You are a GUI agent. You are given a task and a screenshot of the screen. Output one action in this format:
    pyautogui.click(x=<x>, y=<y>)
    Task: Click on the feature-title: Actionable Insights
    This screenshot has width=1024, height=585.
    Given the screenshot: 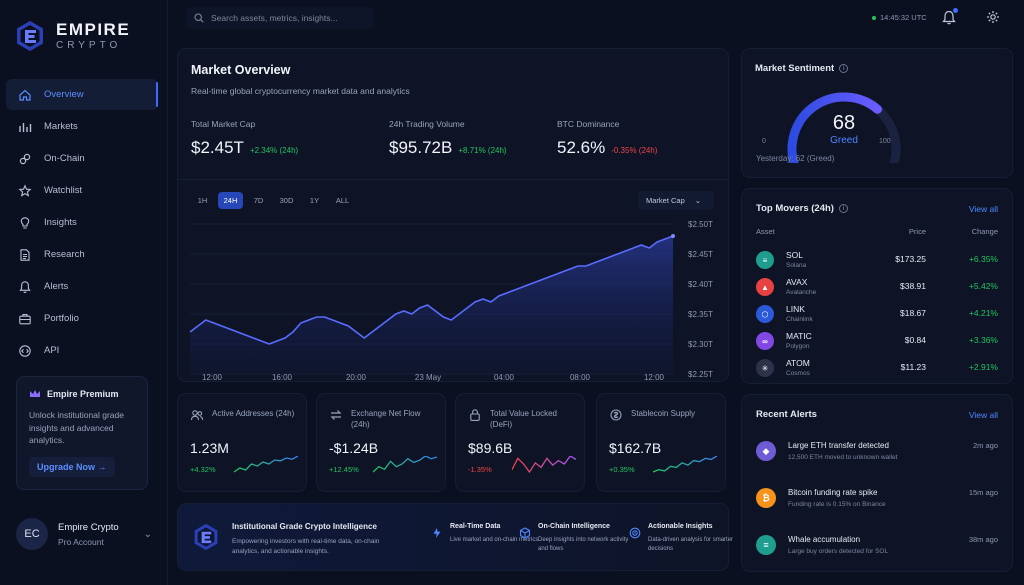 What is the action you would take?
    pyautogui.click(x=680, y=526)
    